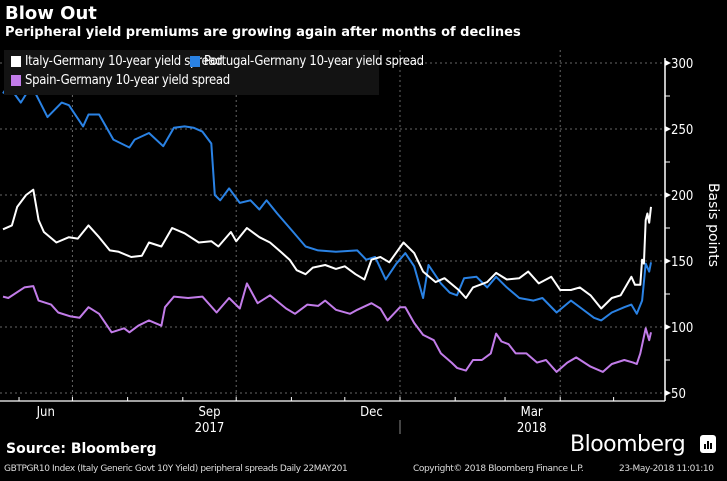  Describe the element at coordinates (314, 61) in the screenshot. I see `legend-label-portugal: Portugal-Germany 10-year yield spread` at that location.